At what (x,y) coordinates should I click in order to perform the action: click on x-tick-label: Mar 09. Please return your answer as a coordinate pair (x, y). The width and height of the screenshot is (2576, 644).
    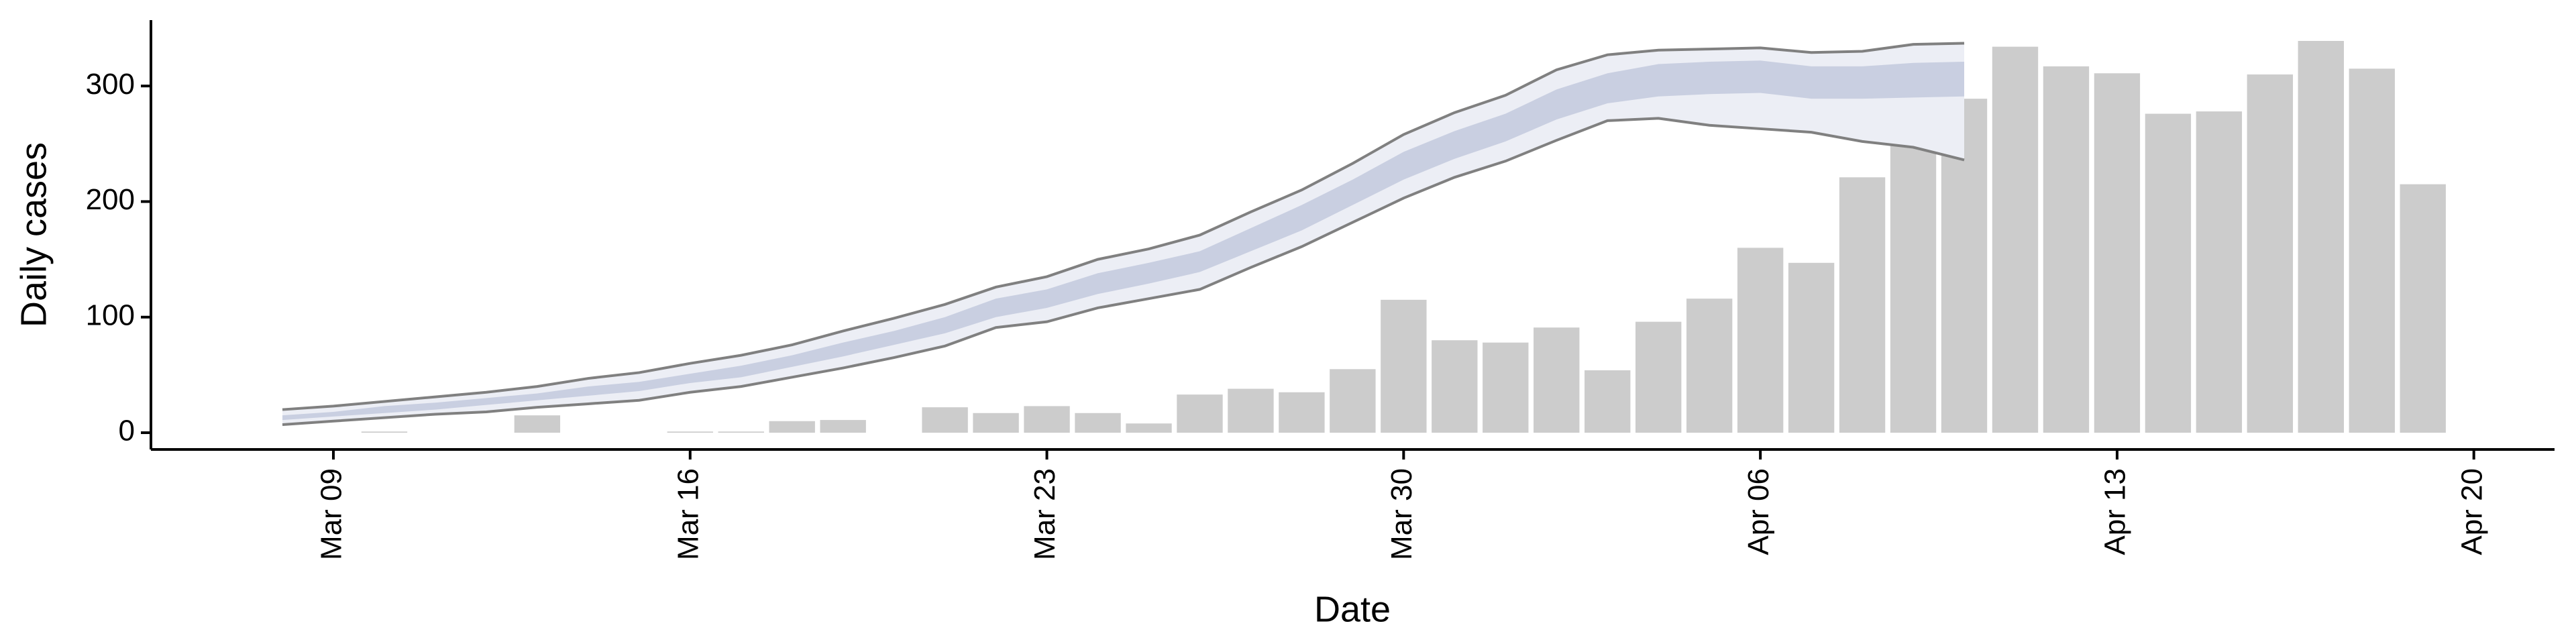
    Looking at the image, I should click on (331, 514).